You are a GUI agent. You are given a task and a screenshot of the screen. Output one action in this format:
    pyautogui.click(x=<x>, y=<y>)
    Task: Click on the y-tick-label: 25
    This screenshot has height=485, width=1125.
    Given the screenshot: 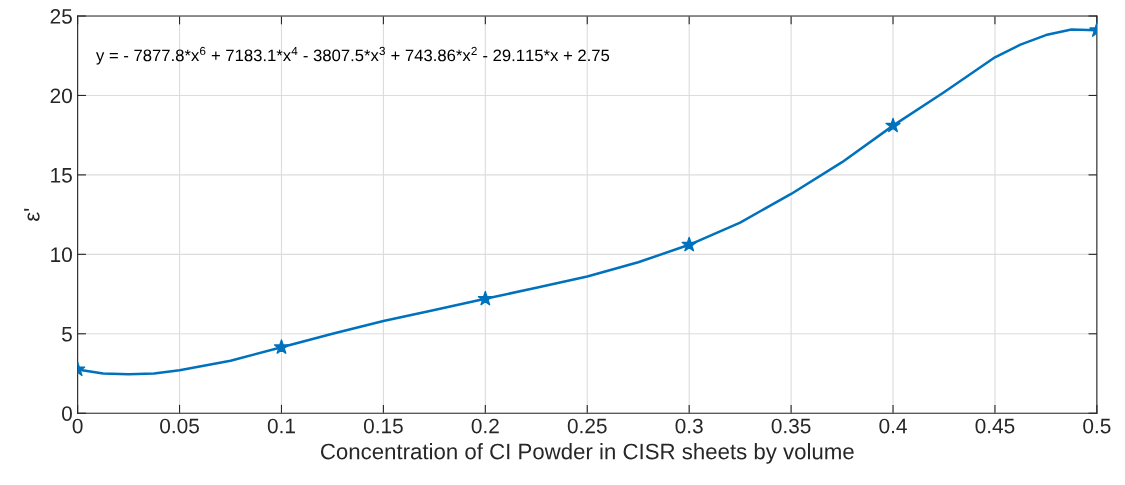 What is the action you would take?
    pyautogui.click(x=61, y=16)
    